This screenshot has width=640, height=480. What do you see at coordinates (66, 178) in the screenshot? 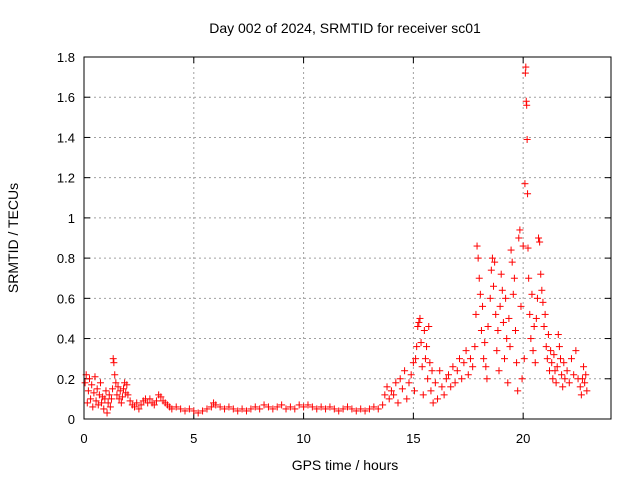
I see `y-tick-label: 1.2` at bounding box center [66, 178].